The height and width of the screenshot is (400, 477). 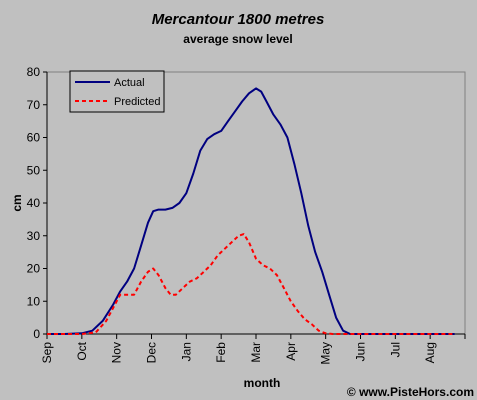 I want to click on legend-label-actual: Actual, so click(x=129, y=83).